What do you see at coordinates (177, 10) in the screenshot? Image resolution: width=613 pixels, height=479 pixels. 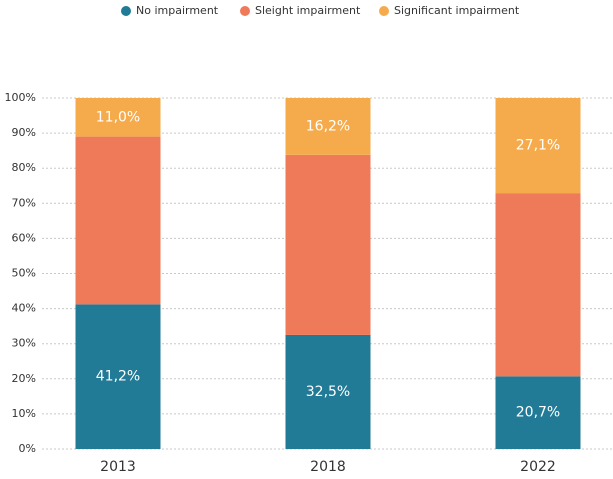 I see `legend-label: No impairment` at bounding box center [177, 10].